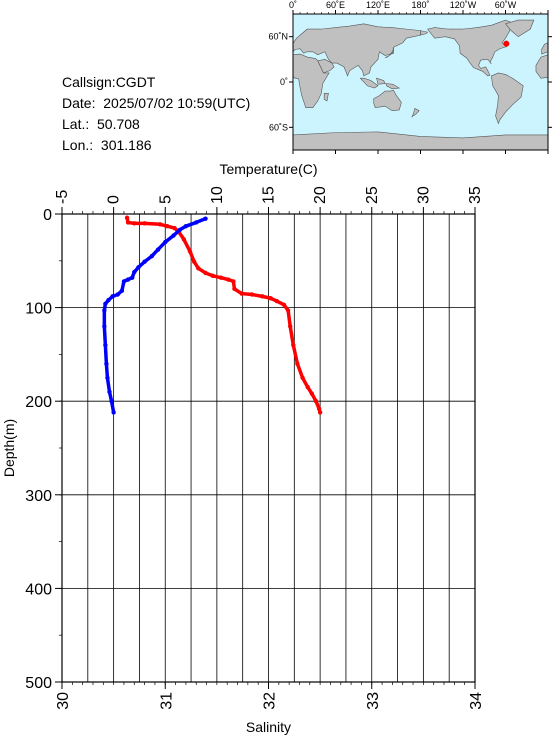  What do you see at coordinates (38, 496) in the screenshot?
I see `depth-tick-label: 300` at bounding box center [38, 496].